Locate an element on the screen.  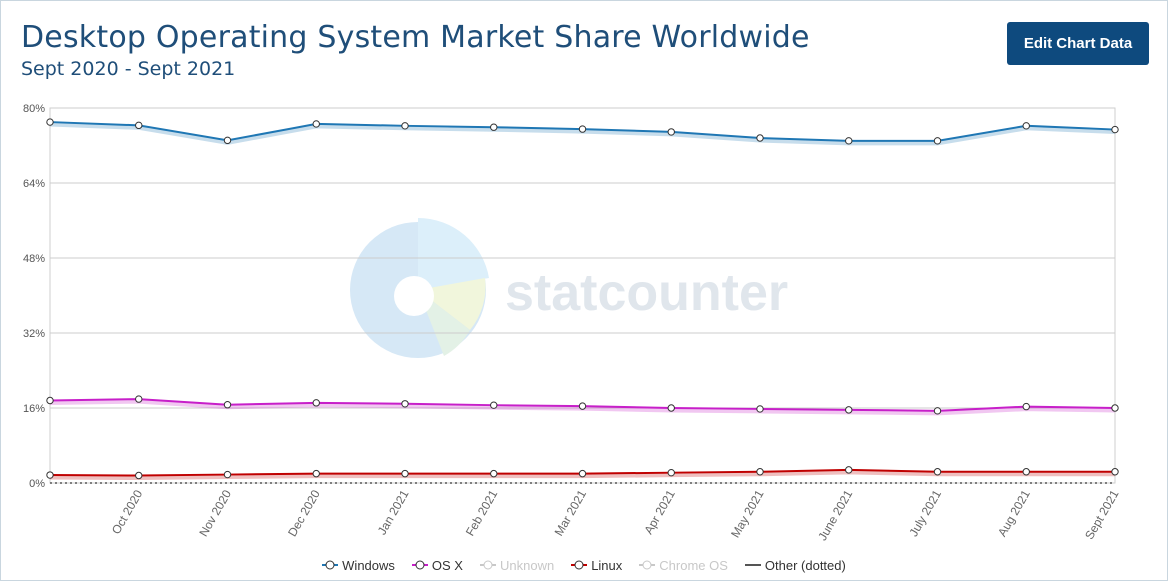
watermark-logo-slice-b is located at coordinates (452, 304).